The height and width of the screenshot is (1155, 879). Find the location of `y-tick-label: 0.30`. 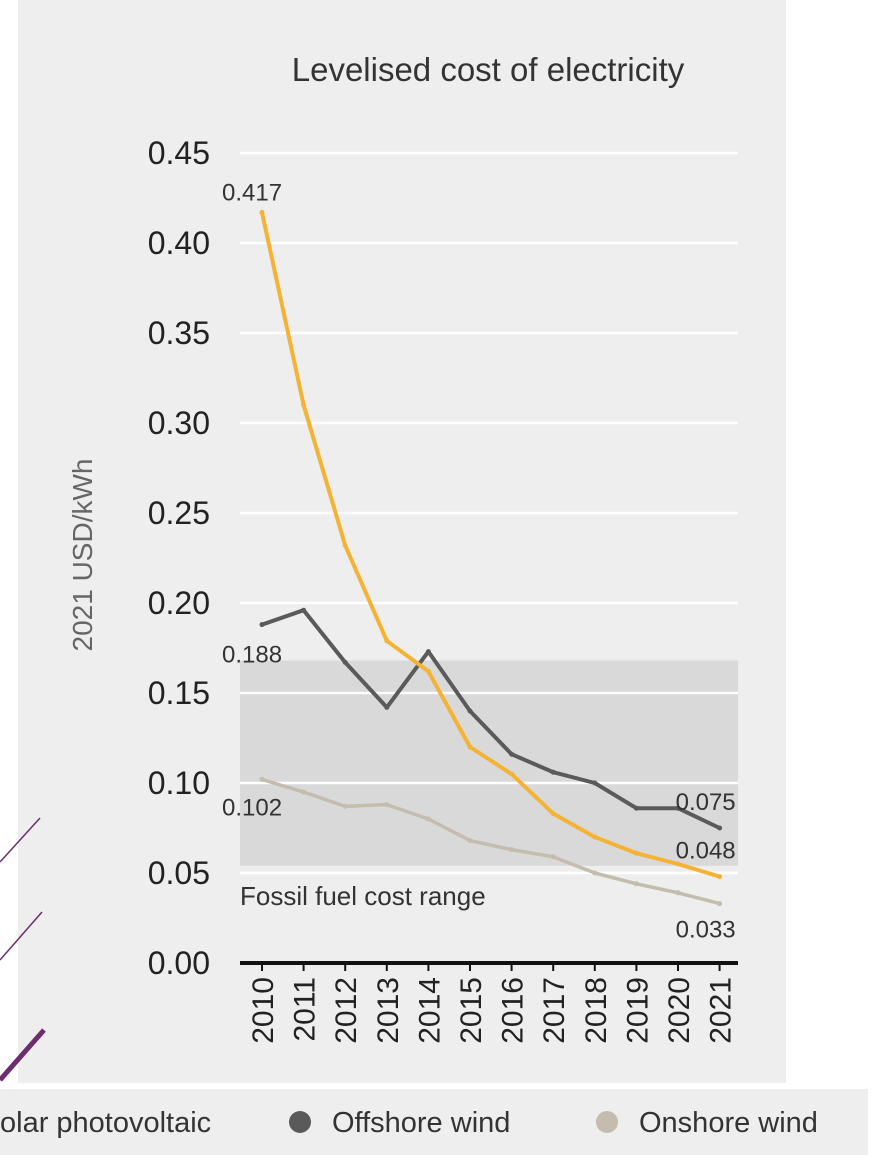

y-tick-label: 0.30 is located at coordinates (179, 423).